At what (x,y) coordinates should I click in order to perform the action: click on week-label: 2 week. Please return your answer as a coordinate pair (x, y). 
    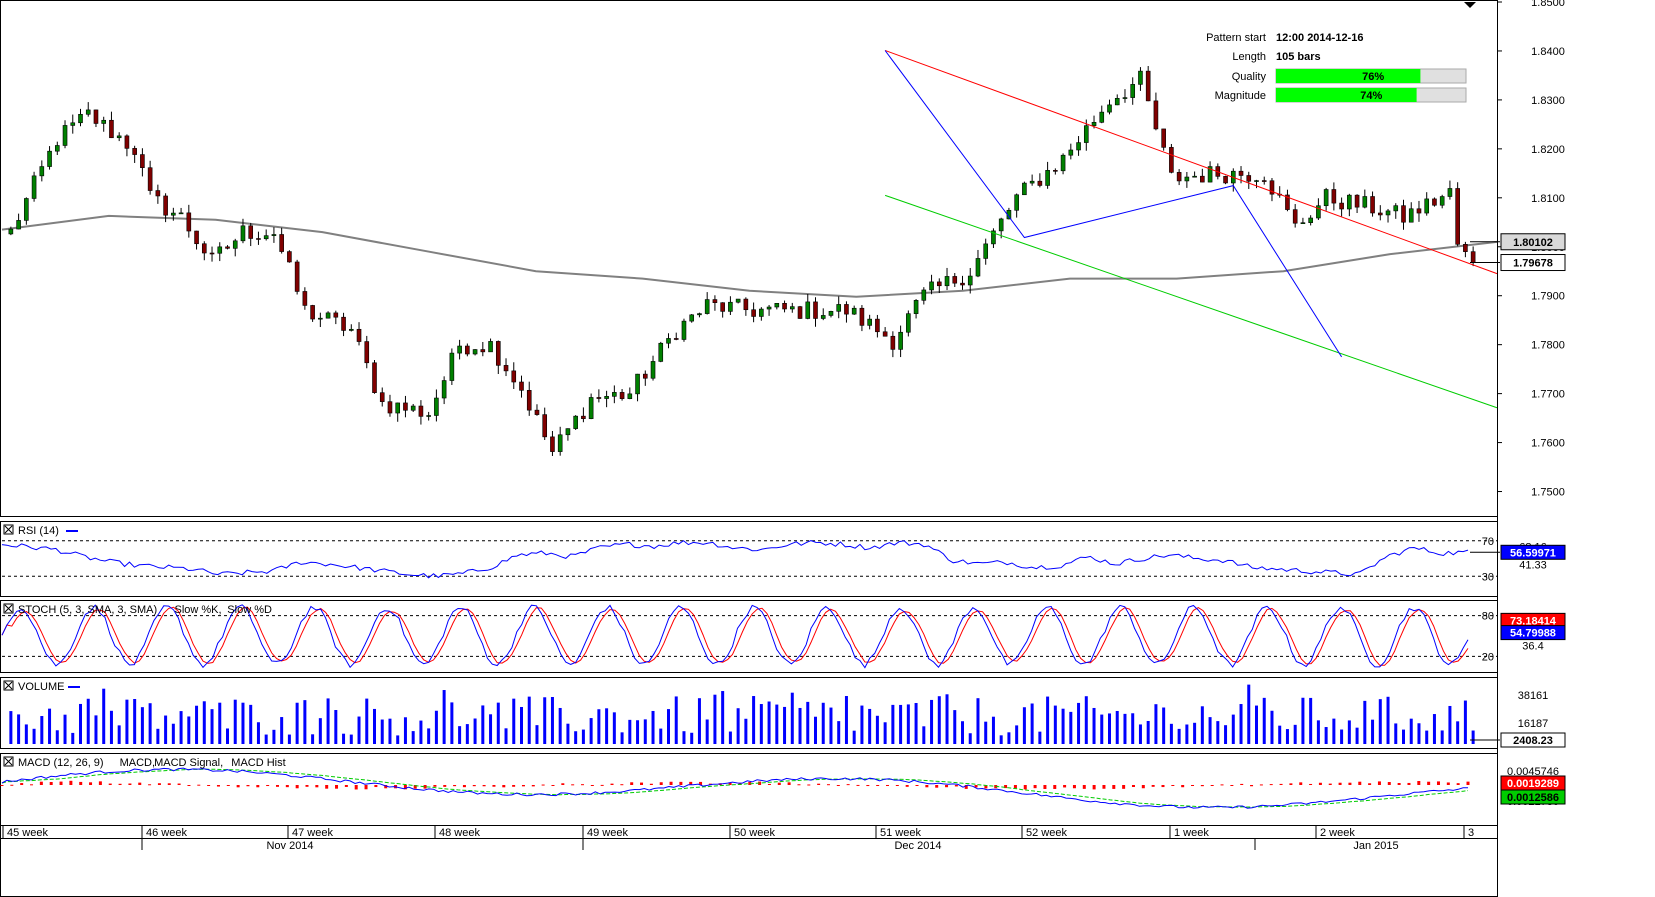
    Looking at the image, I should click on (1337, 833).